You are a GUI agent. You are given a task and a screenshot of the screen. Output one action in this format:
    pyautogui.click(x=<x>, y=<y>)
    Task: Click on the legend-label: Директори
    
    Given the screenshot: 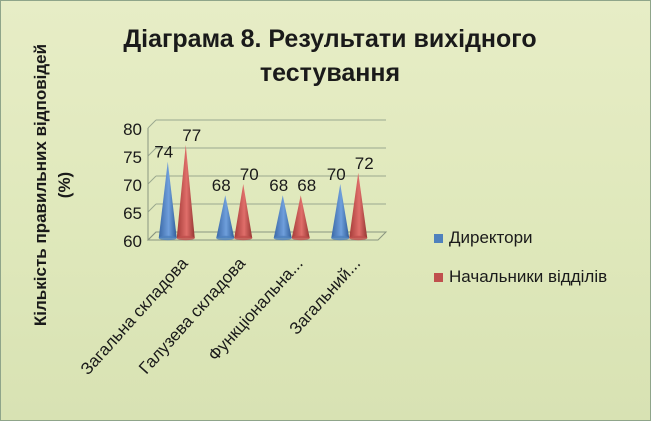 What is the action you would take?
    pyautogui.click(x=491, y=237)
    